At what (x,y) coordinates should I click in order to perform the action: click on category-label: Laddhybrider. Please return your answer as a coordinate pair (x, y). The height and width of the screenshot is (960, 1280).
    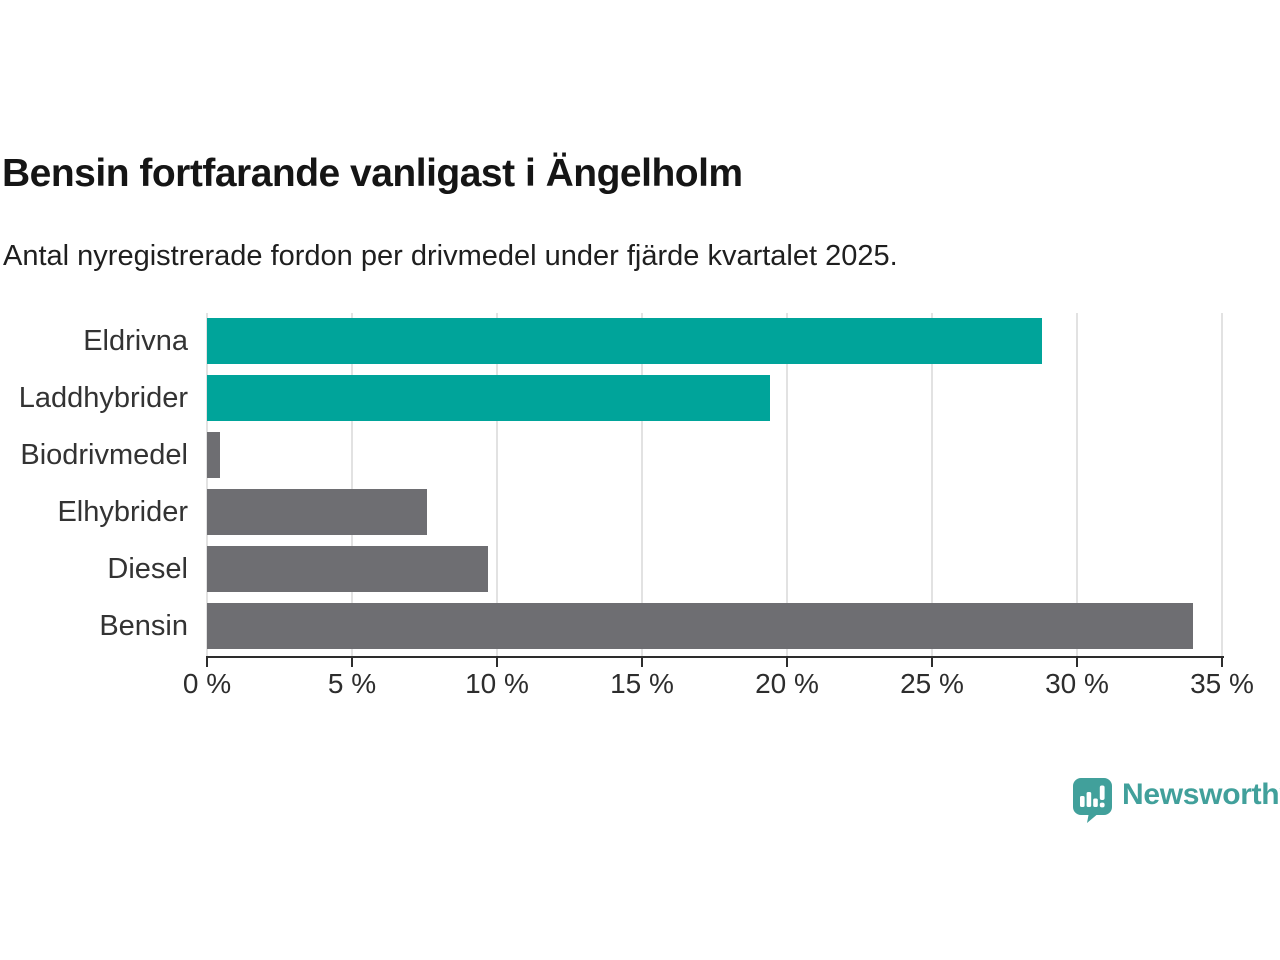
    Looking at the image, I should click on (103, 398).